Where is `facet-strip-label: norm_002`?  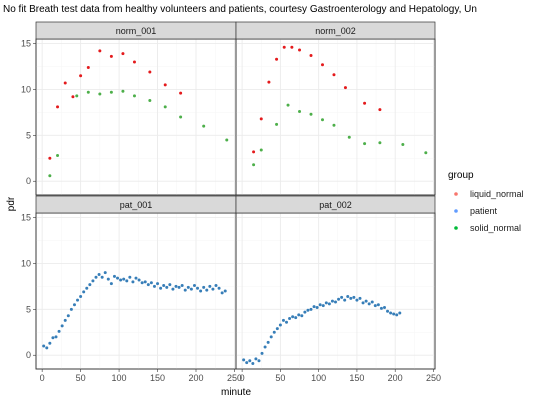
facet-strip-label: norm_002 is located at coordinates (335, 31).